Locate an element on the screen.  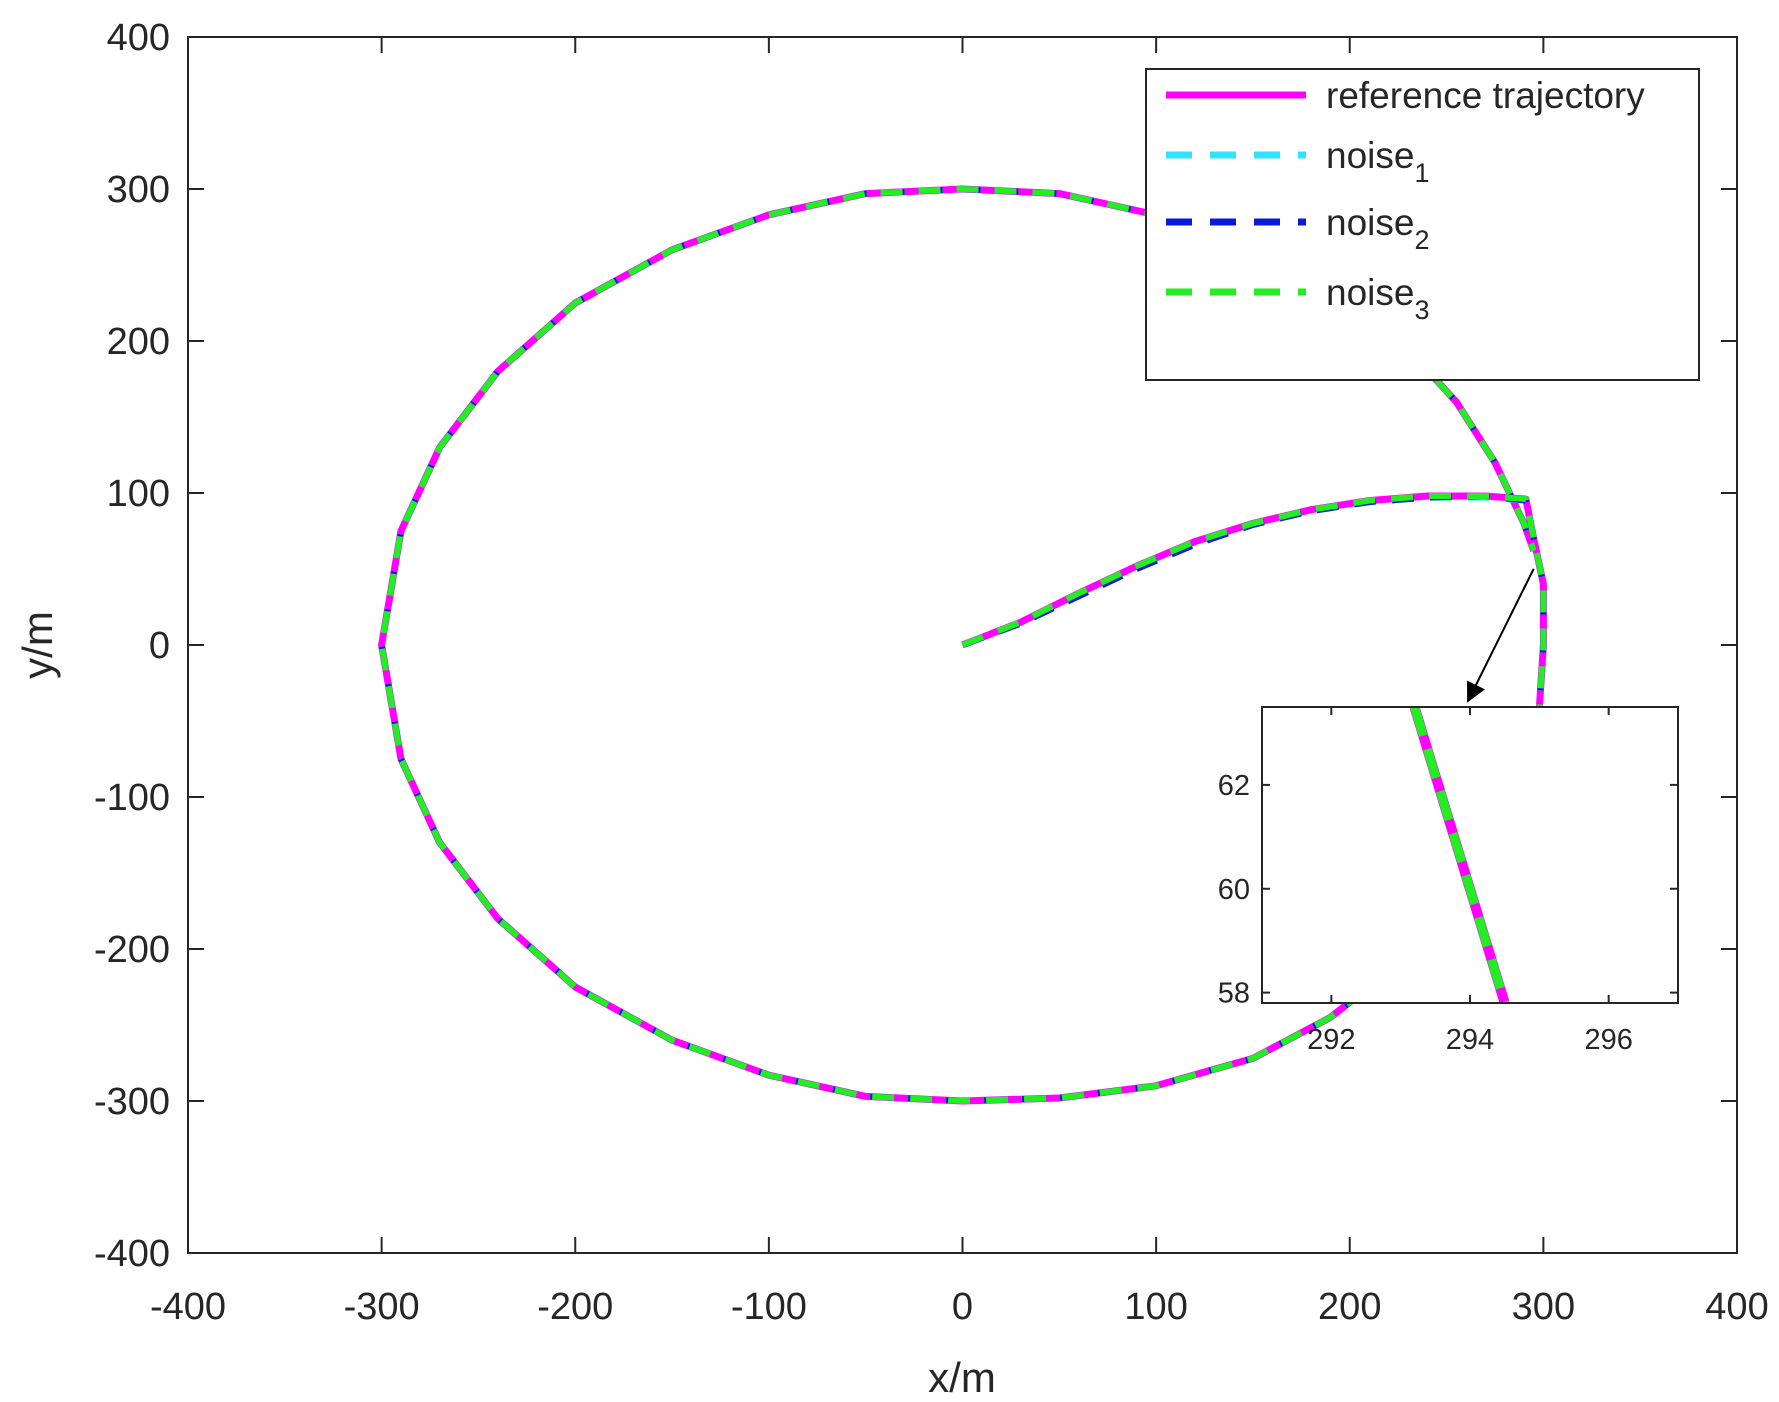
legend-box is located at coordinates (1422, 224).